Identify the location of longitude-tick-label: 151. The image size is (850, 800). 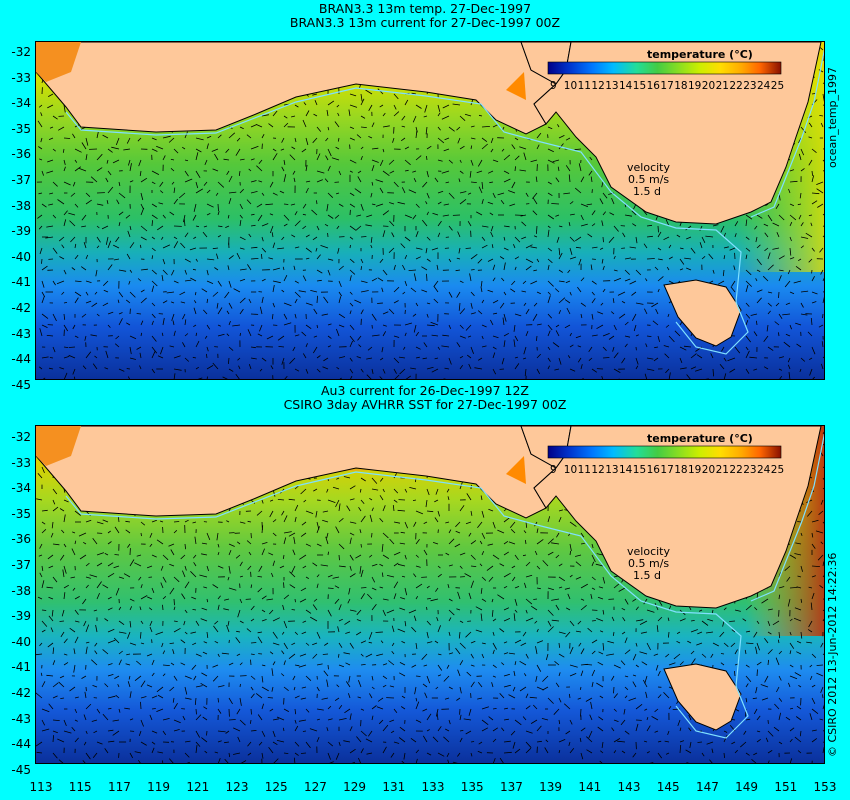
(786, 787).